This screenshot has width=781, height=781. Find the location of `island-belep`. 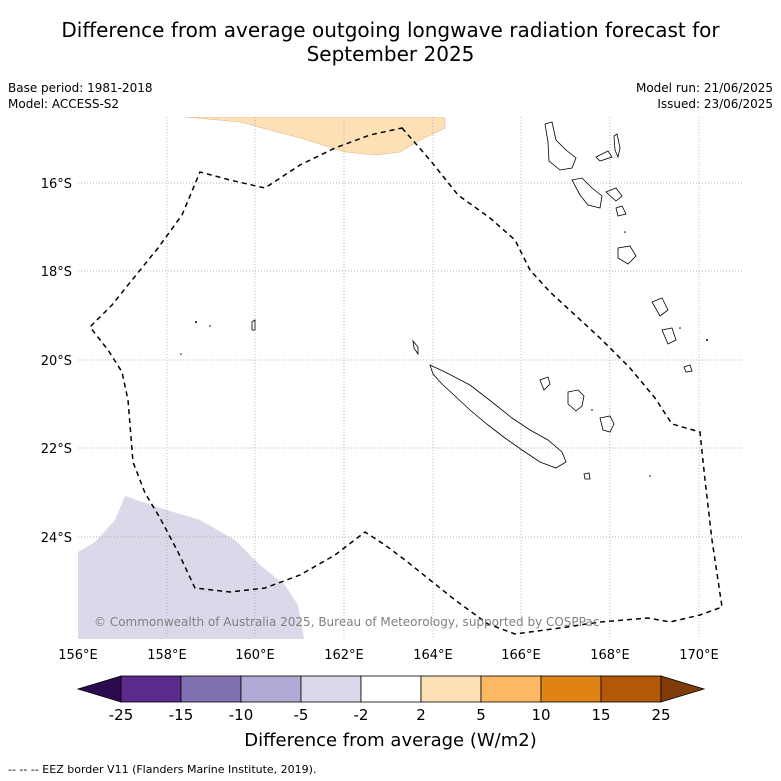

island-belep is located at coordinates (415, 347).